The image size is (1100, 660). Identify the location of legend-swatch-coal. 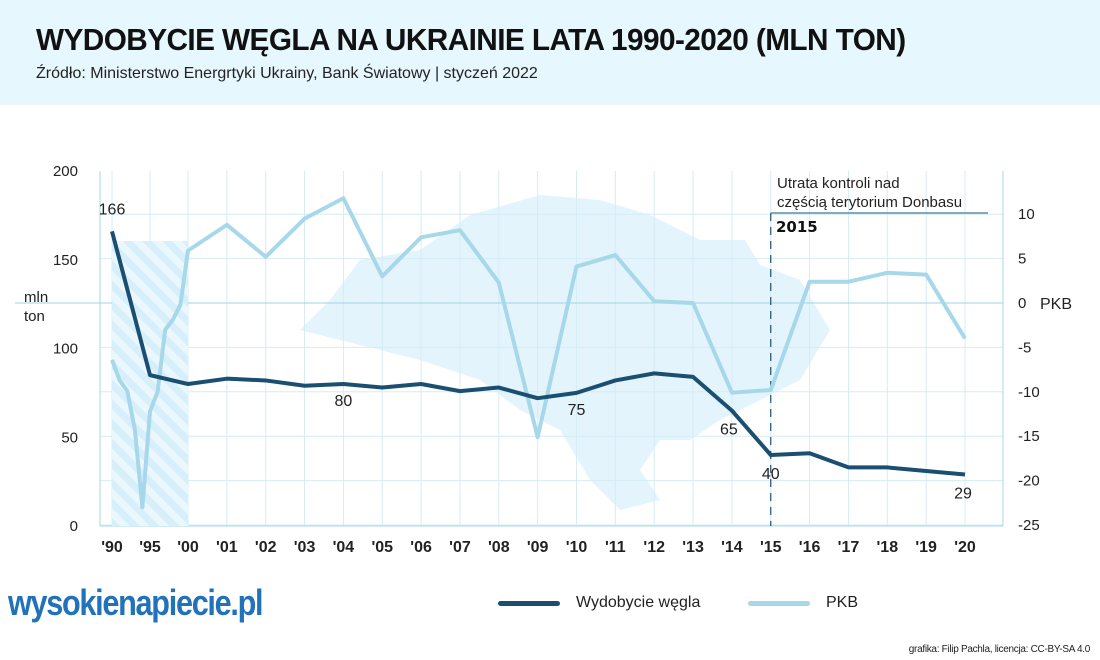
(529, 603).